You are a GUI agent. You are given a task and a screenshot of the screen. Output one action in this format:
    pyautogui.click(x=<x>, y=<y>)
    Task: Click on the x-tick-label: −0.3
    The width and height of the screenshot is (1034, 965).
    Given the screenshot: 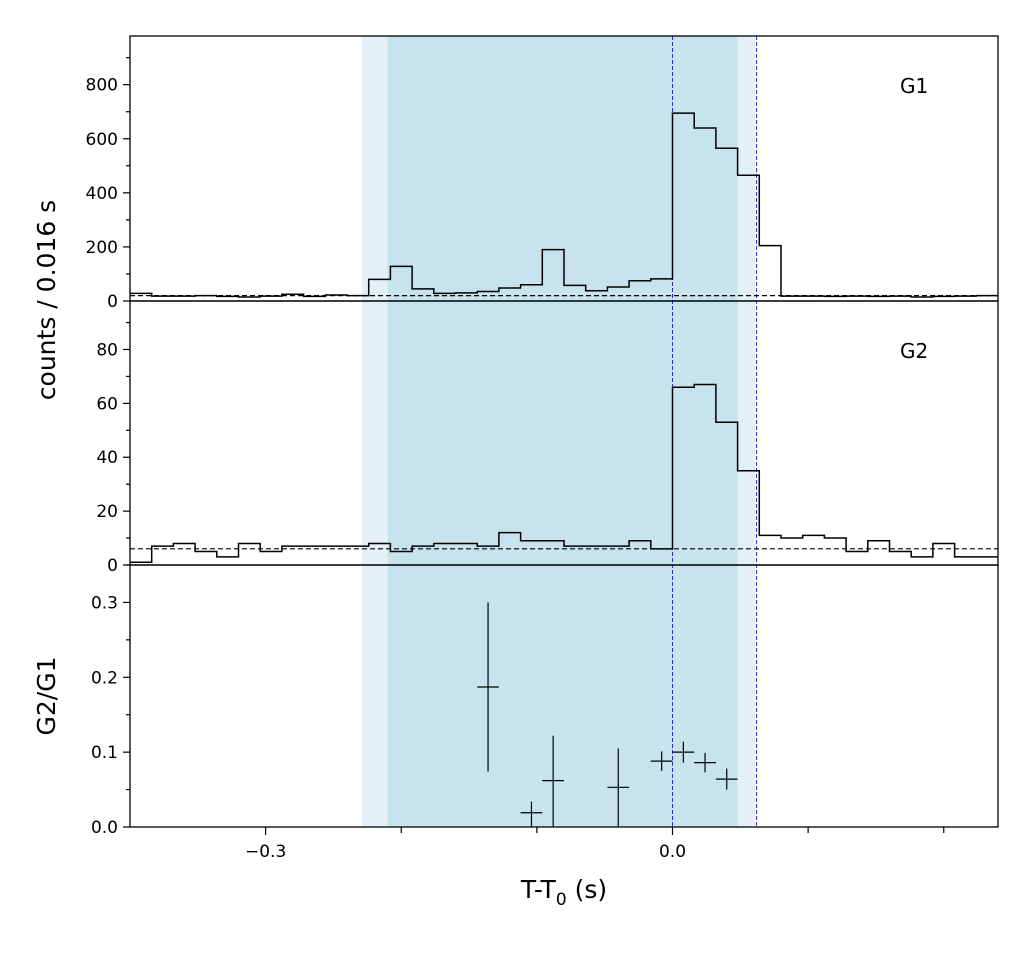 What is the action you would take?
    pyautogui.click(x=265, y=852)
    